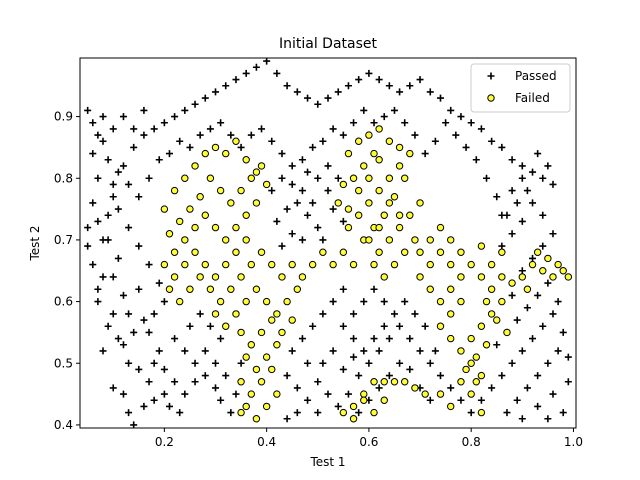 This screenshot has width=640, height=480. I want to click on legend: Passed Failed, so click(520, 88).